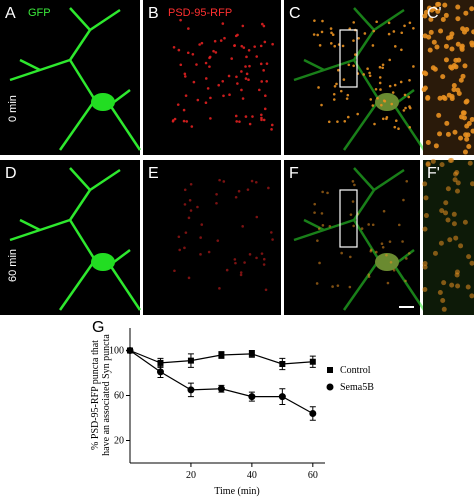 Image resolution: width=474 pixels, height=504 pixels. Describe the element at coordinates (191, 475) in the screenshot. I see `x-tick-label: 20` at that location.